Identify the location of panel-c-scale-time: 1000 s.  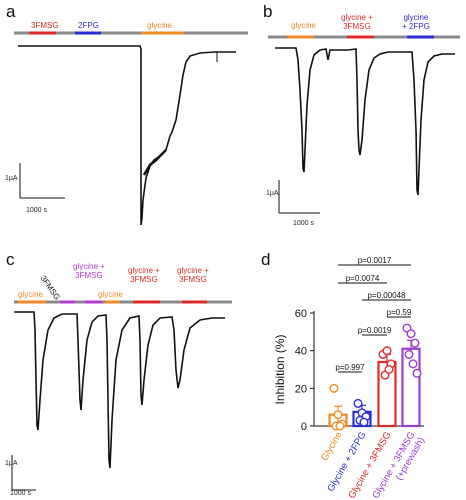
(21, 493).